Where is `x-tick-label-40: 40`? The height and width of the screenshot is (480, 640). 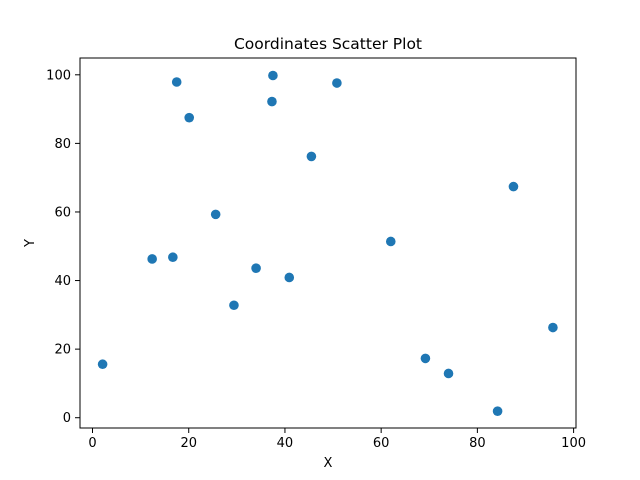 x-tick-label-40: 40 is located at coordinates (285, 443).